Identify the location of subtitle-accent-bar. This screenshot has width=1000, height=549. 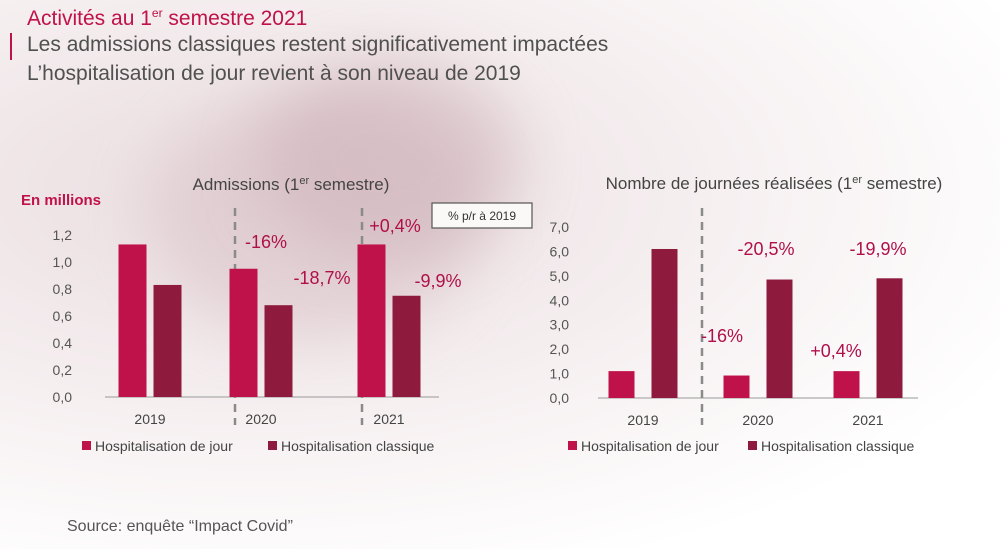
(11, 46).